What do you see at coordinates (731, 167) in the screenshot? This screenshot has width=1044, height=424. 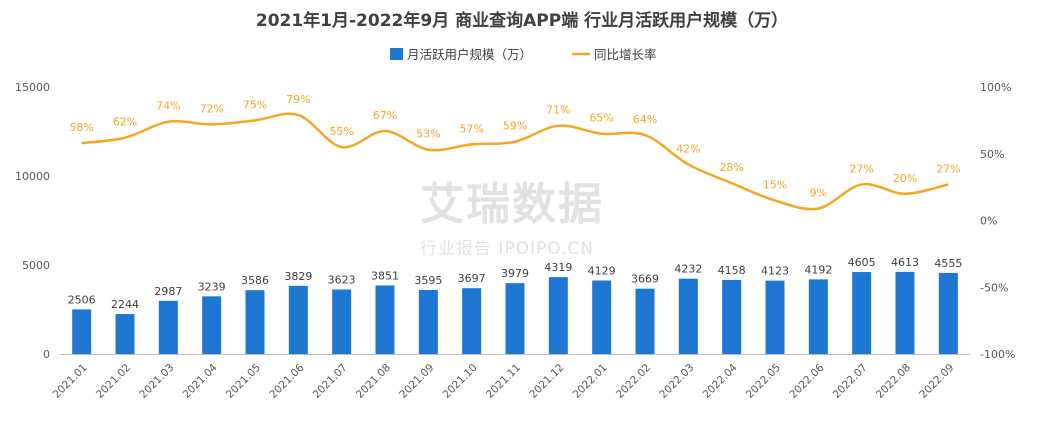 I see `line-value-label: 28%` at bounding box center [731, 167].